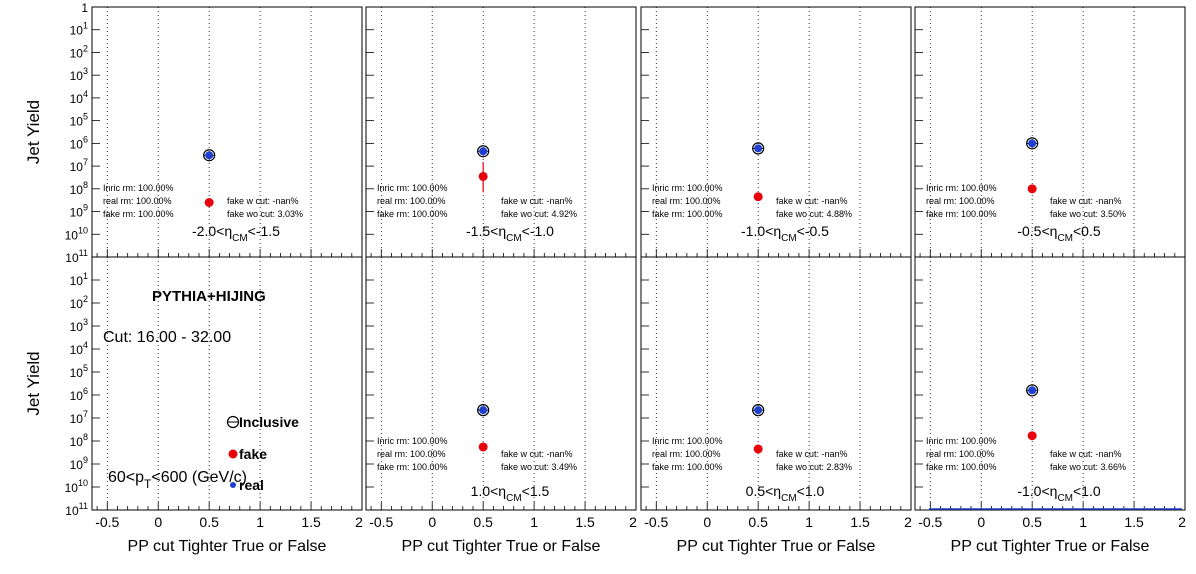 The image size is (1196, 574). Describe the element at coordinates (539, 214) in the screenshot. I see `stats-right-line: fake wo cut: 4.92%` at that location.